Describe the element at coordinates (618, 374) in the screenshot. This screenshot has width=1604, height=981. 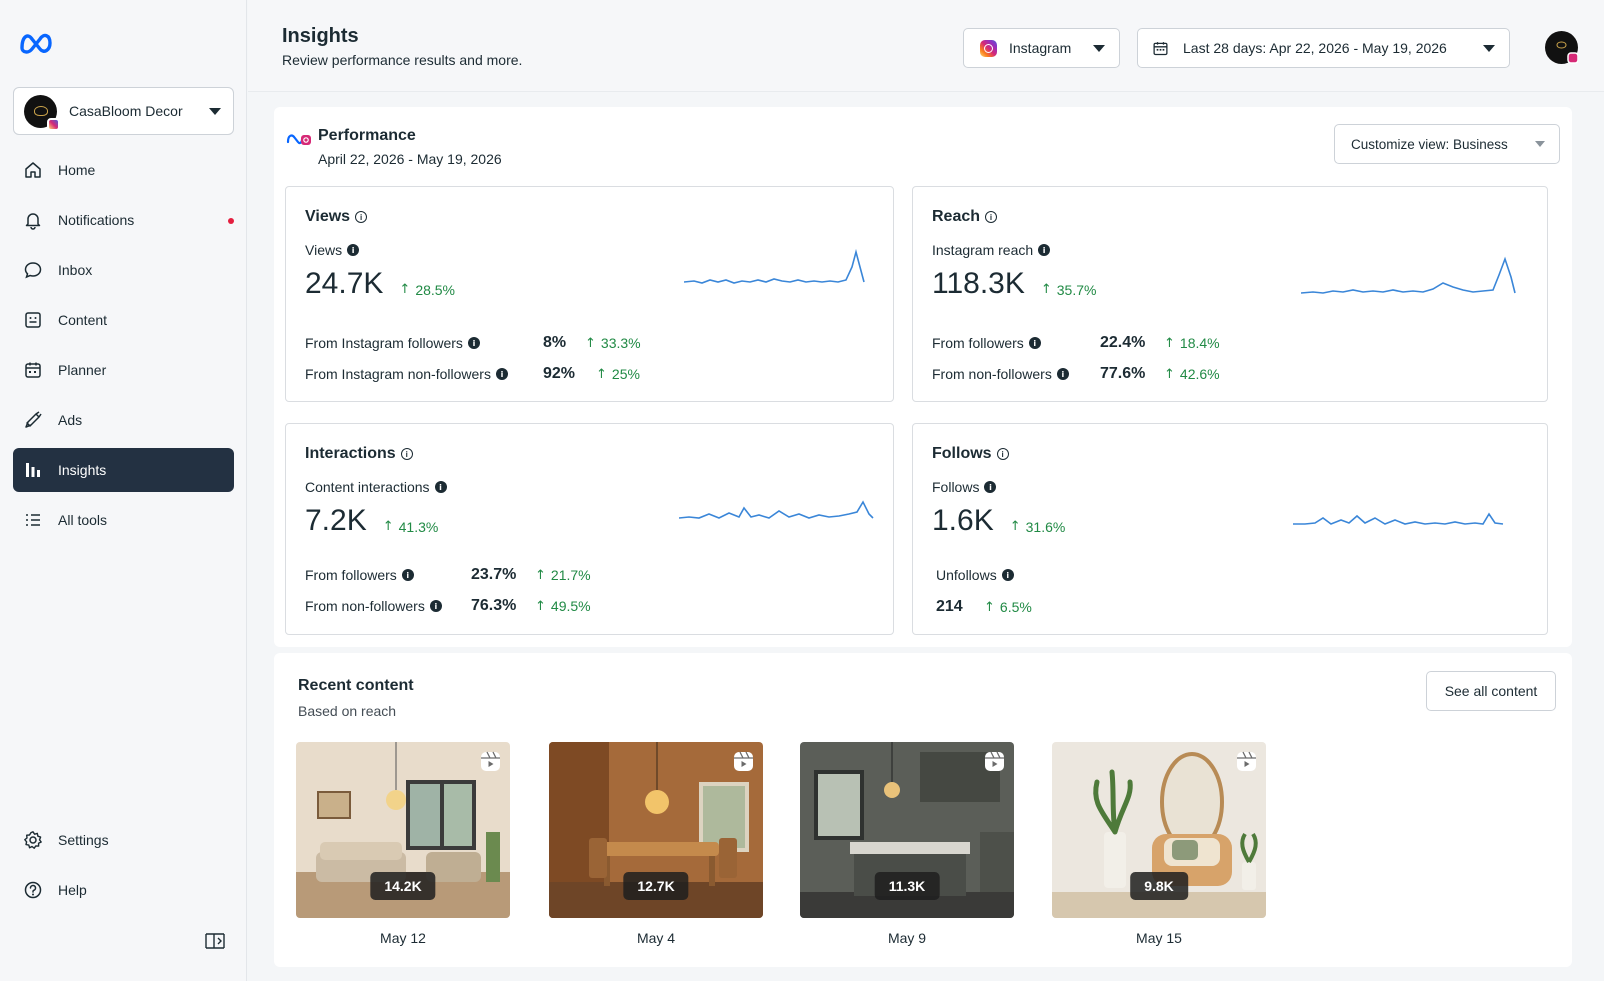
I see `breakdown-delta: ↑ 25%` at that location.